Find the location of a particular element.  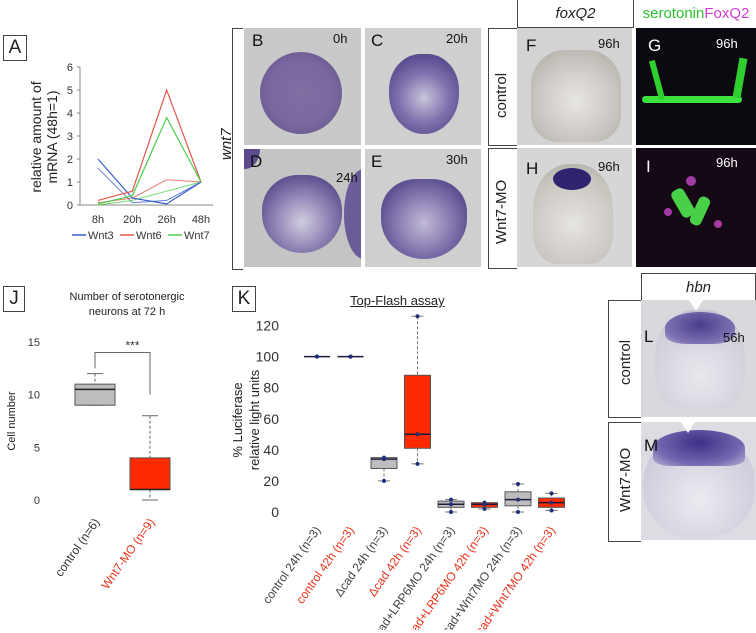

foxq2-header-box: foxQ2 is located at coordinates (575, 14).